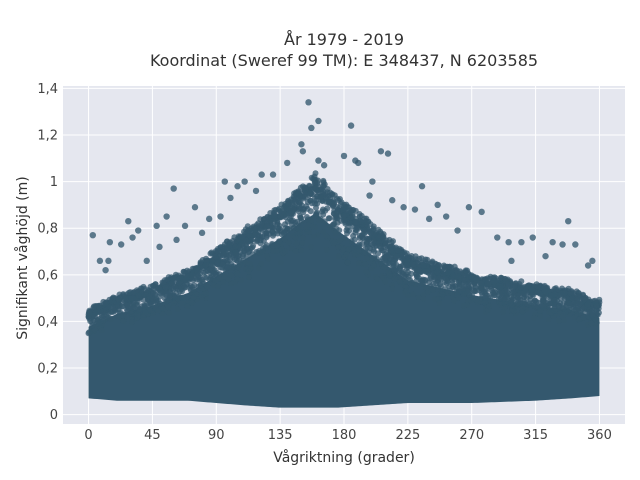  What do you see at coordinates (344, 39) in the screenshot?
I see `chart-title-line1: År 1979 - 2019` at bounding box center [344, 39].